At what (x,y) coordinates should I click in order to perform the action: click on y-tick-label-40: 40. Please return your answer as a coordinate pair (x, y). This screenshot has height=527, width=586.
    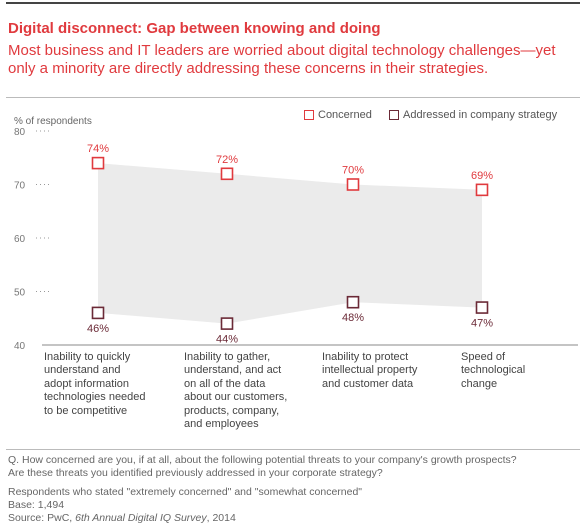
    Looking at the image, I should click on (20, 346).